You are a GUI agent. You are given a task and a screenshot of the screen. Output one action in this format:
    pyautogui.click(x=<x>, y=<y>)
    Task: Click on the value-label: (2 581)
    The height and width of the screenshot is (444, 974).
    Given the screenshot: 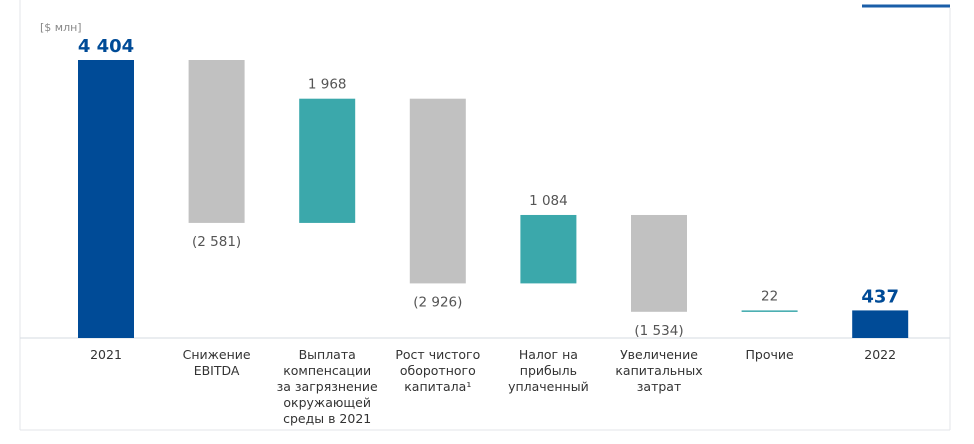 What is the action you would take?
    pyautogui.click(x=216, y=242)
    